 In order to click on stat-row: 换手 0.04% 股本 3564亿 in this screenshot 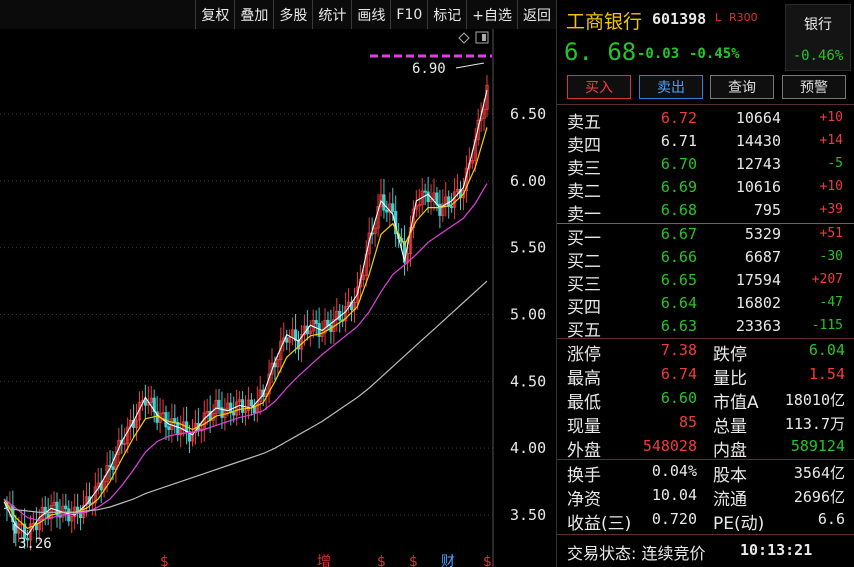, I will do `click(705, 473)`.